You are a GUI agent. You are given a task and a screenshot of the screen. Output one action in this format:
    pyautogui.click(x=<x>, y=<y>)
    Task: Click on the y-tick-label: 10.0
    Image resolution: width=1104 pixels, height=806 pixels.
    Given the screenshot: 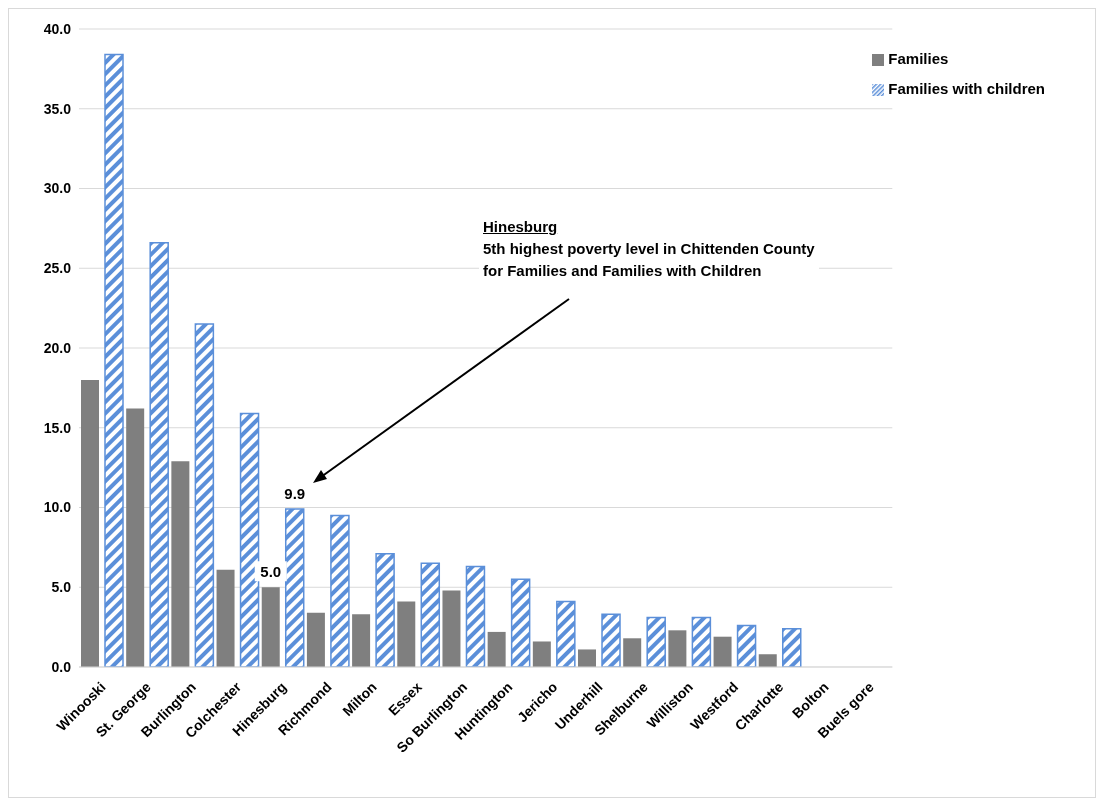 What is the action you would take?
    pyautogui.click(x=57, y=507)
    